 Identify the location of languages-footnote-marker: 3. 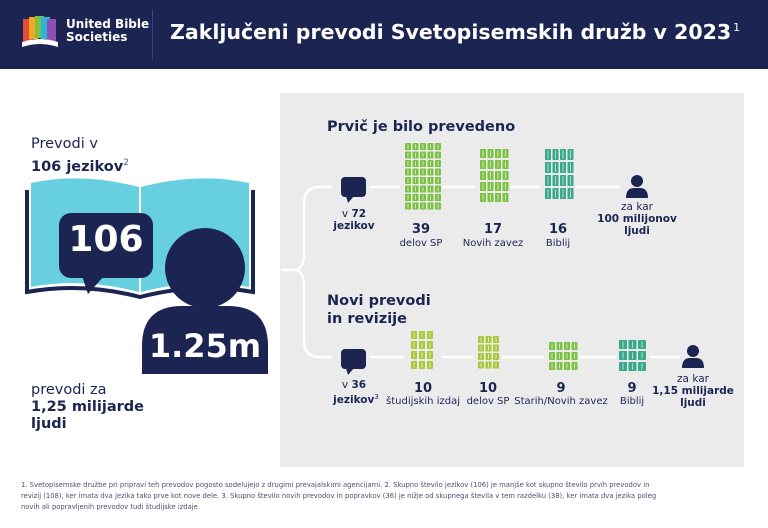
(376, 397).